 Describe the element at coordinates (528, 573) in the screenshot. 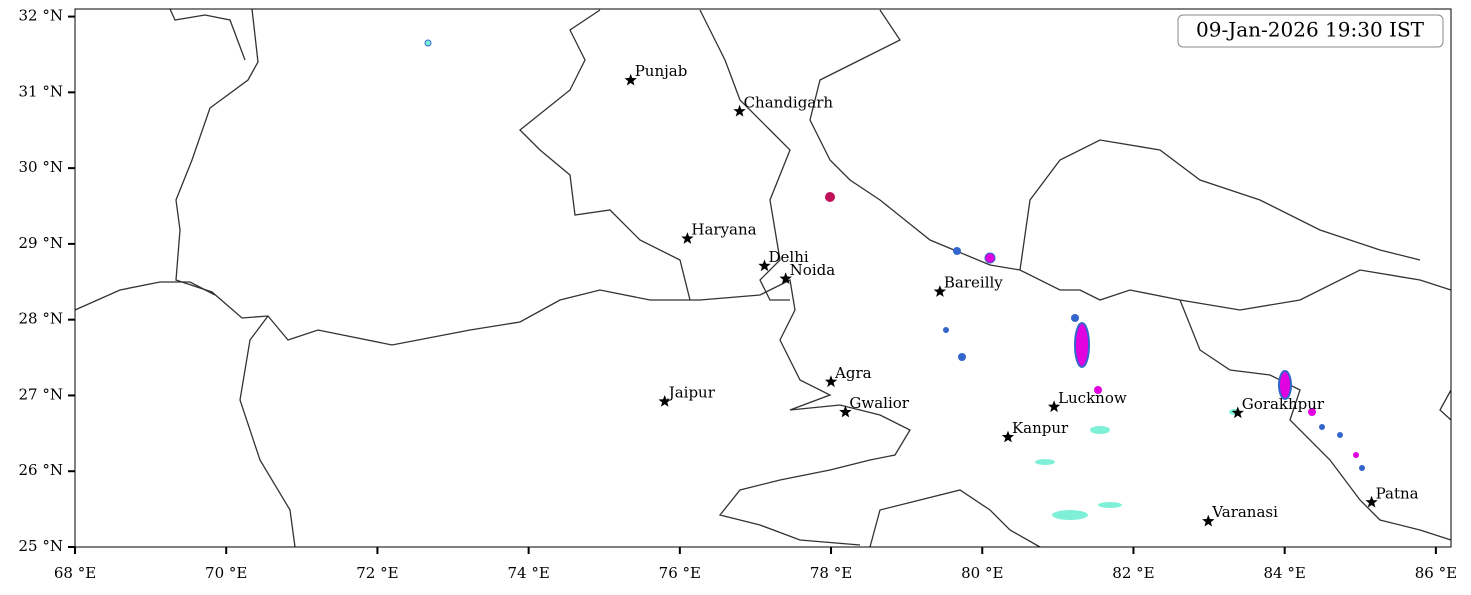

I see `x-tick-label: 74 °E` at that location.